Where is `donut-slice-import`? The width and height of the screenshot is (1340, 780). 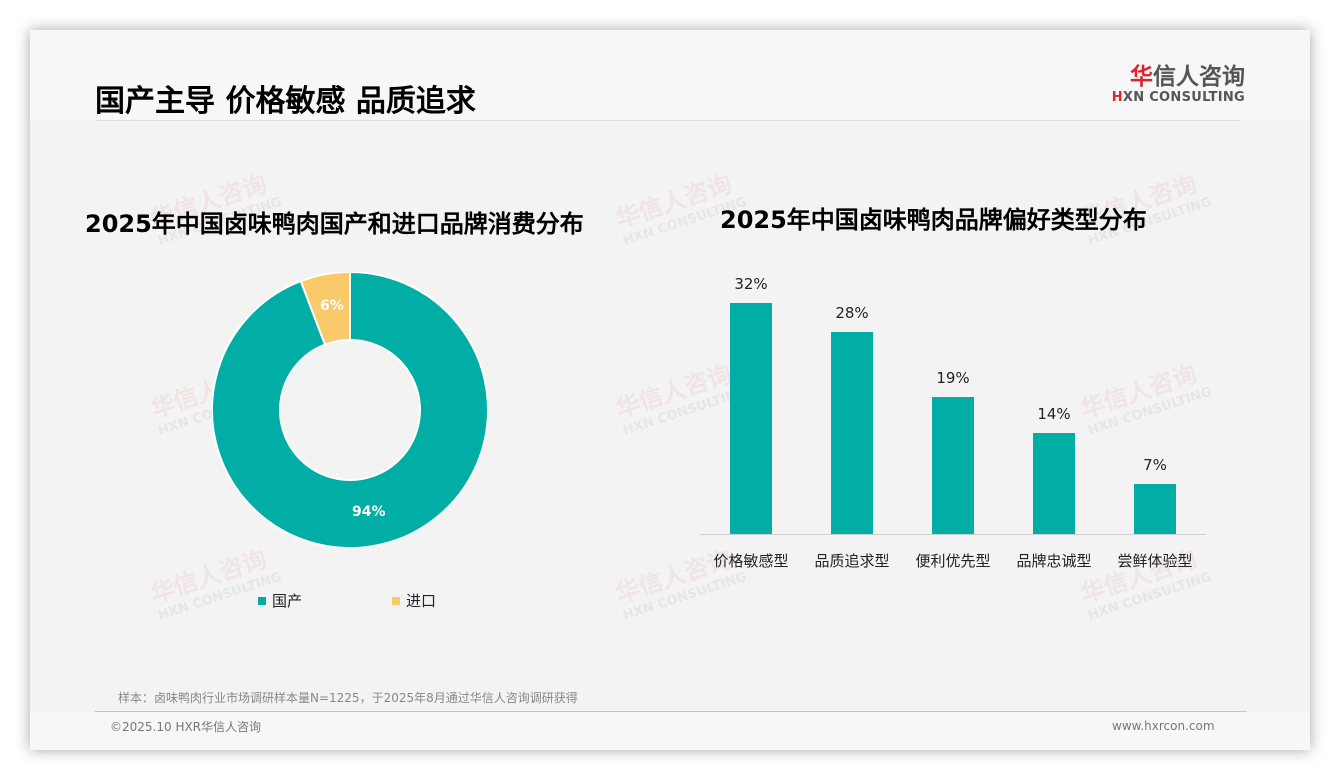 donut-slice-import is located at coordinates (325, 308).